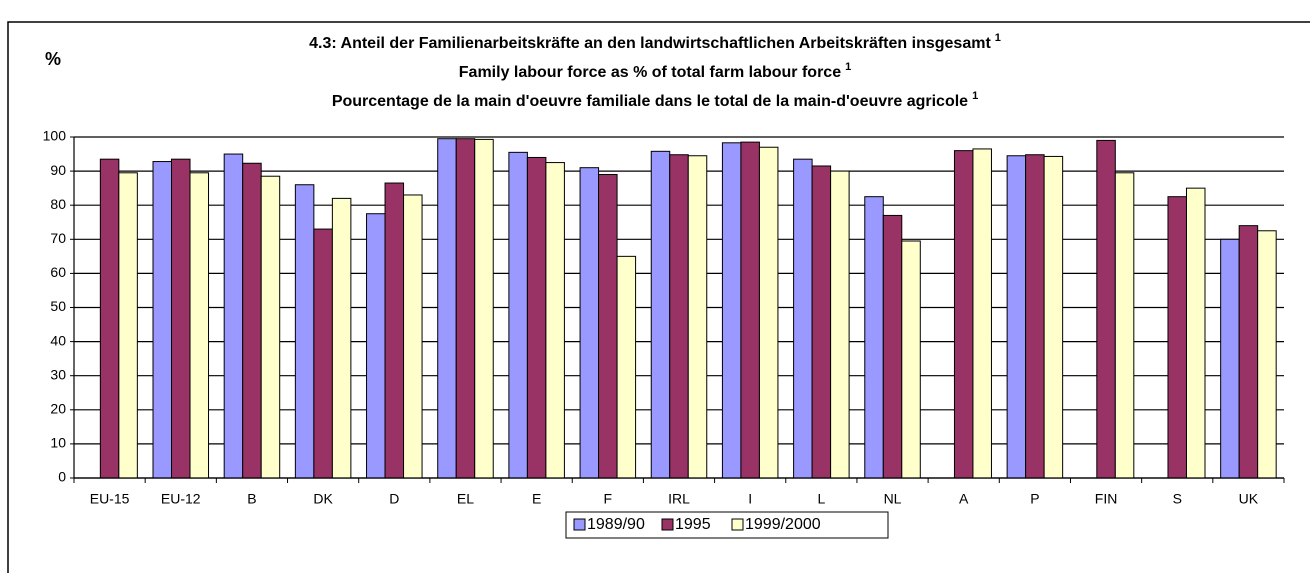  Describe the element at coordinates (58, 238) in the screenshot. I see `y-tick-label: 70` at that location.